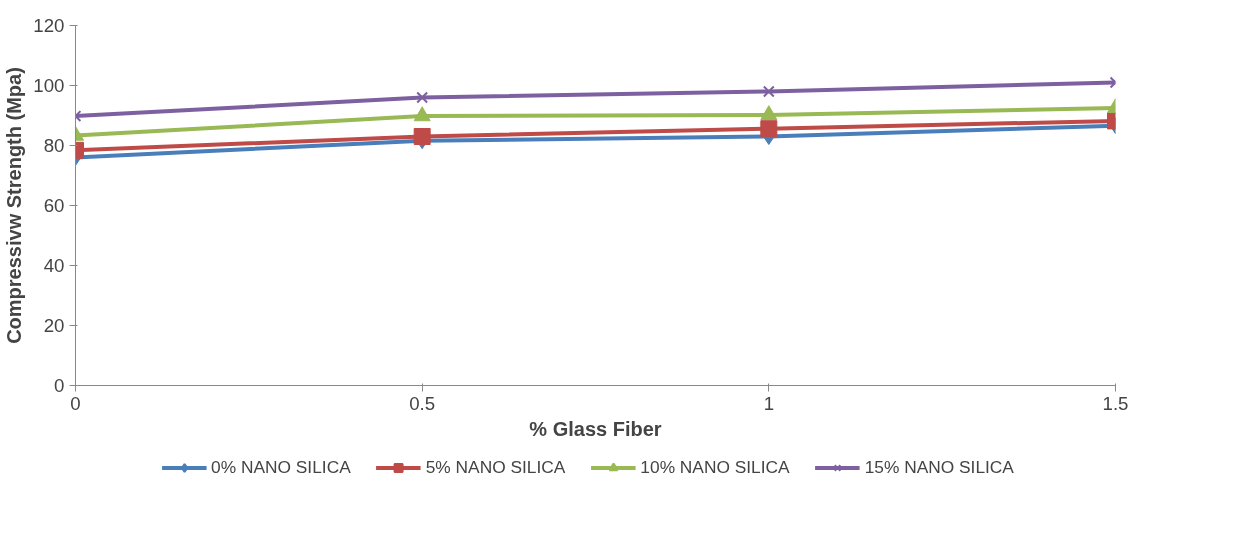  What do you see at coordinates (422, 403) in the screenshot?
I see `x-tick-label: 0.5` at bounding box center [422, 403].